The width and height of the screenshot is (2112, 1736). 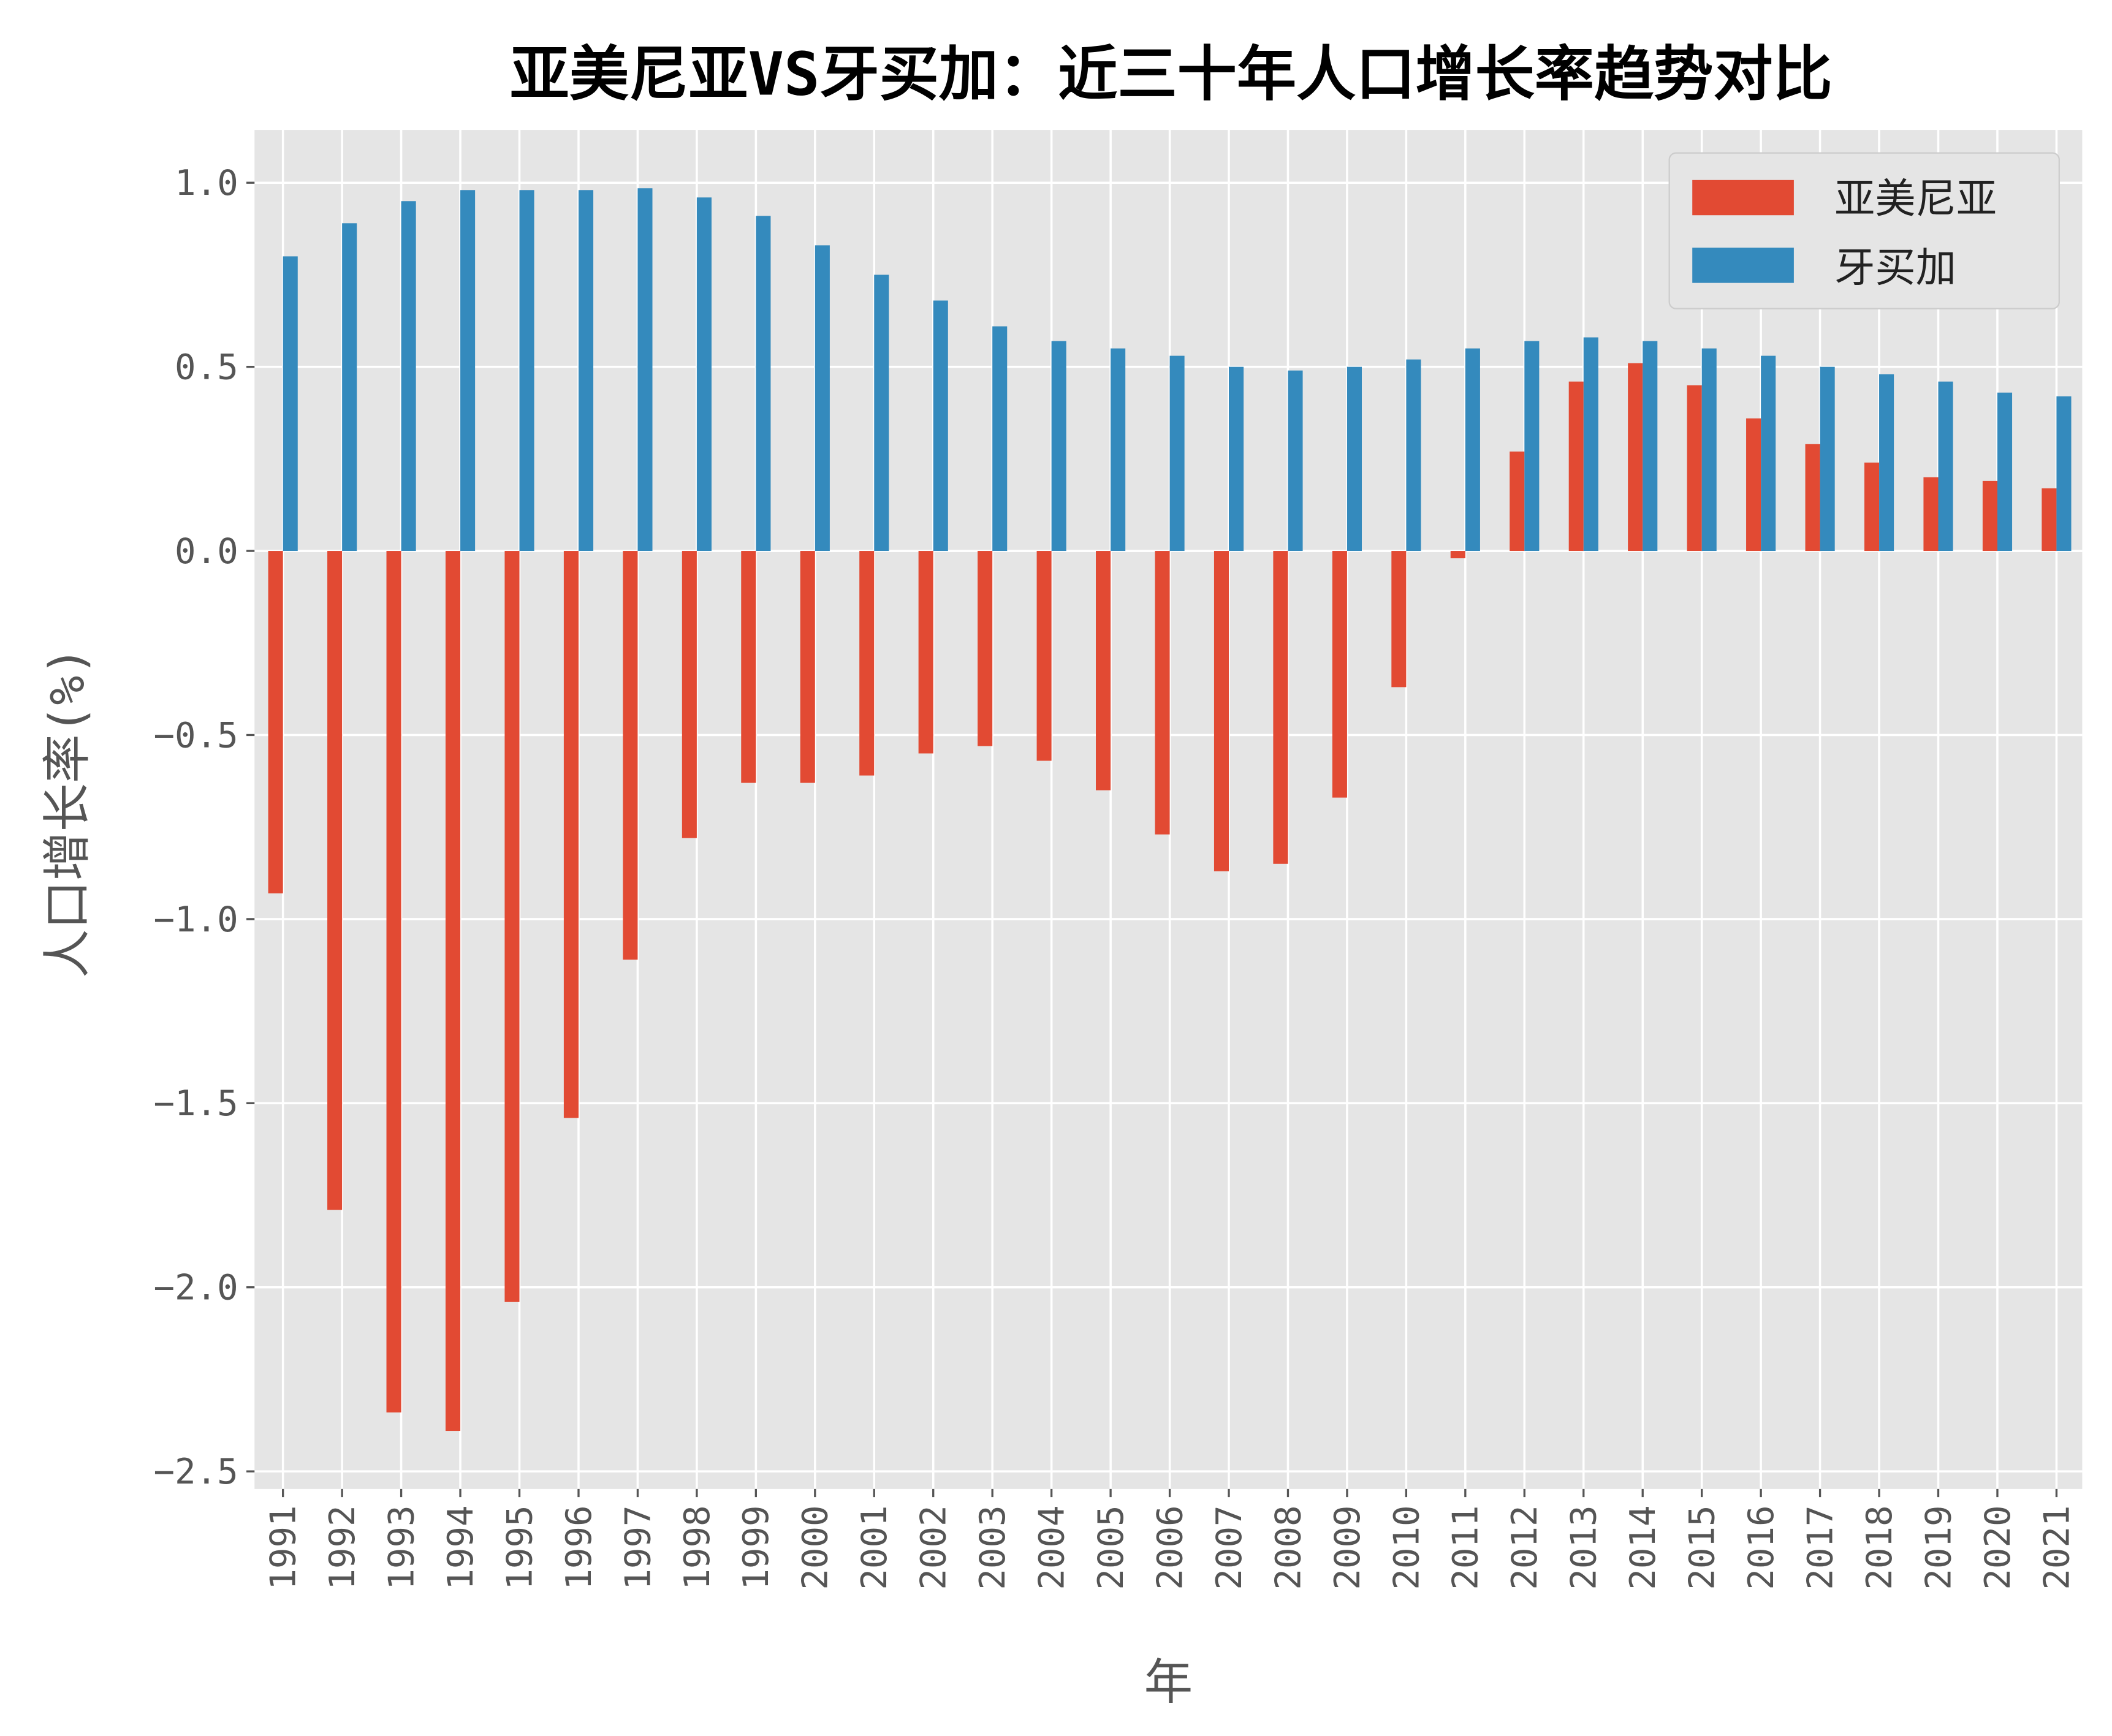 What do you see at coordinates (2005, 472) in the screenshot?
I see `bar-jamaica-2020` at bounding box center [2005, 472].